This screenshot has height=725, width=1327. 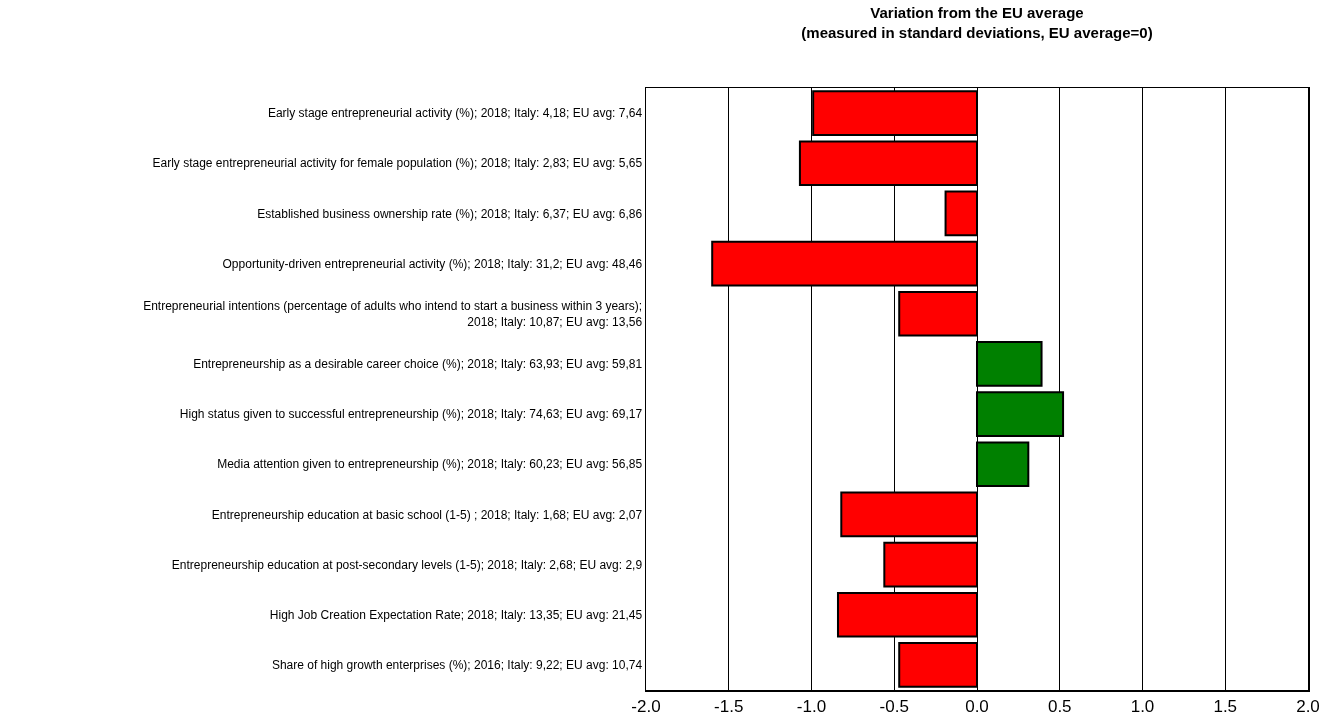 What do you see at coordinates (1225, 706) in the screenshot?
I see `x-tick-label: 1.5` at bounding box center [1225, 706].